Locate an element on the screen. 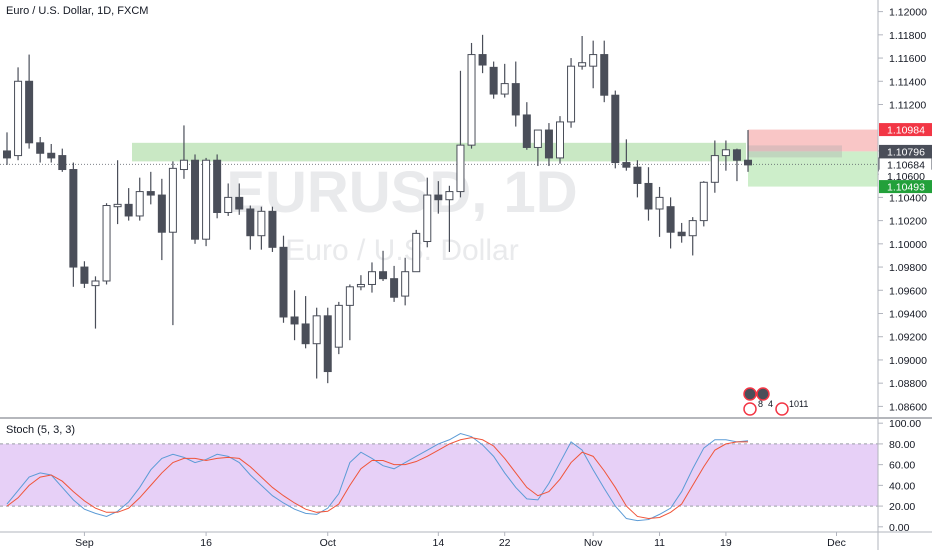  price-tick-label: 1.08800 is located at coordinates (908, 384).